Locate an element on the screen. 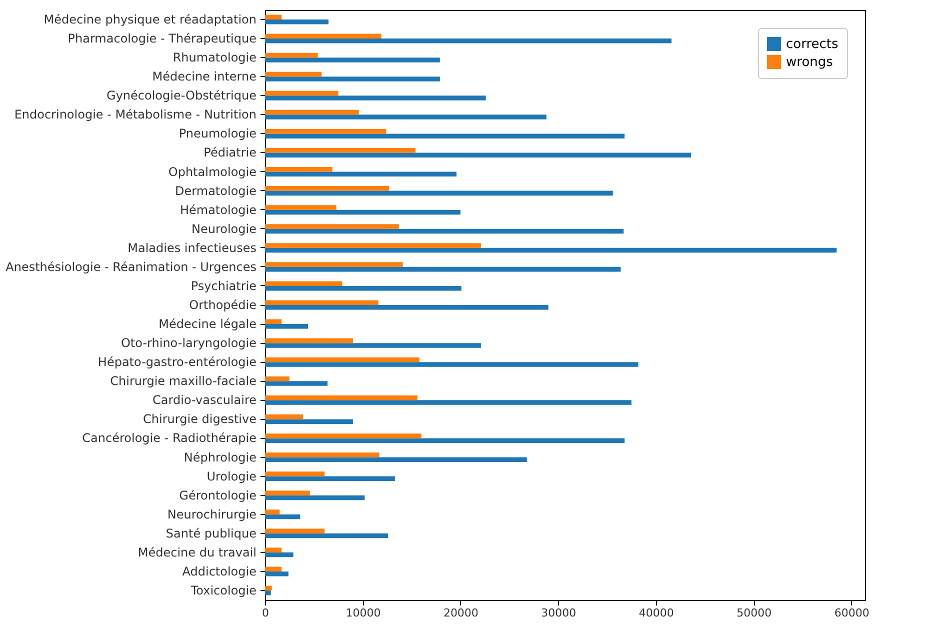  y-tick-label: Oto-rhino-laryngologie is located at coordinates (188, 343).